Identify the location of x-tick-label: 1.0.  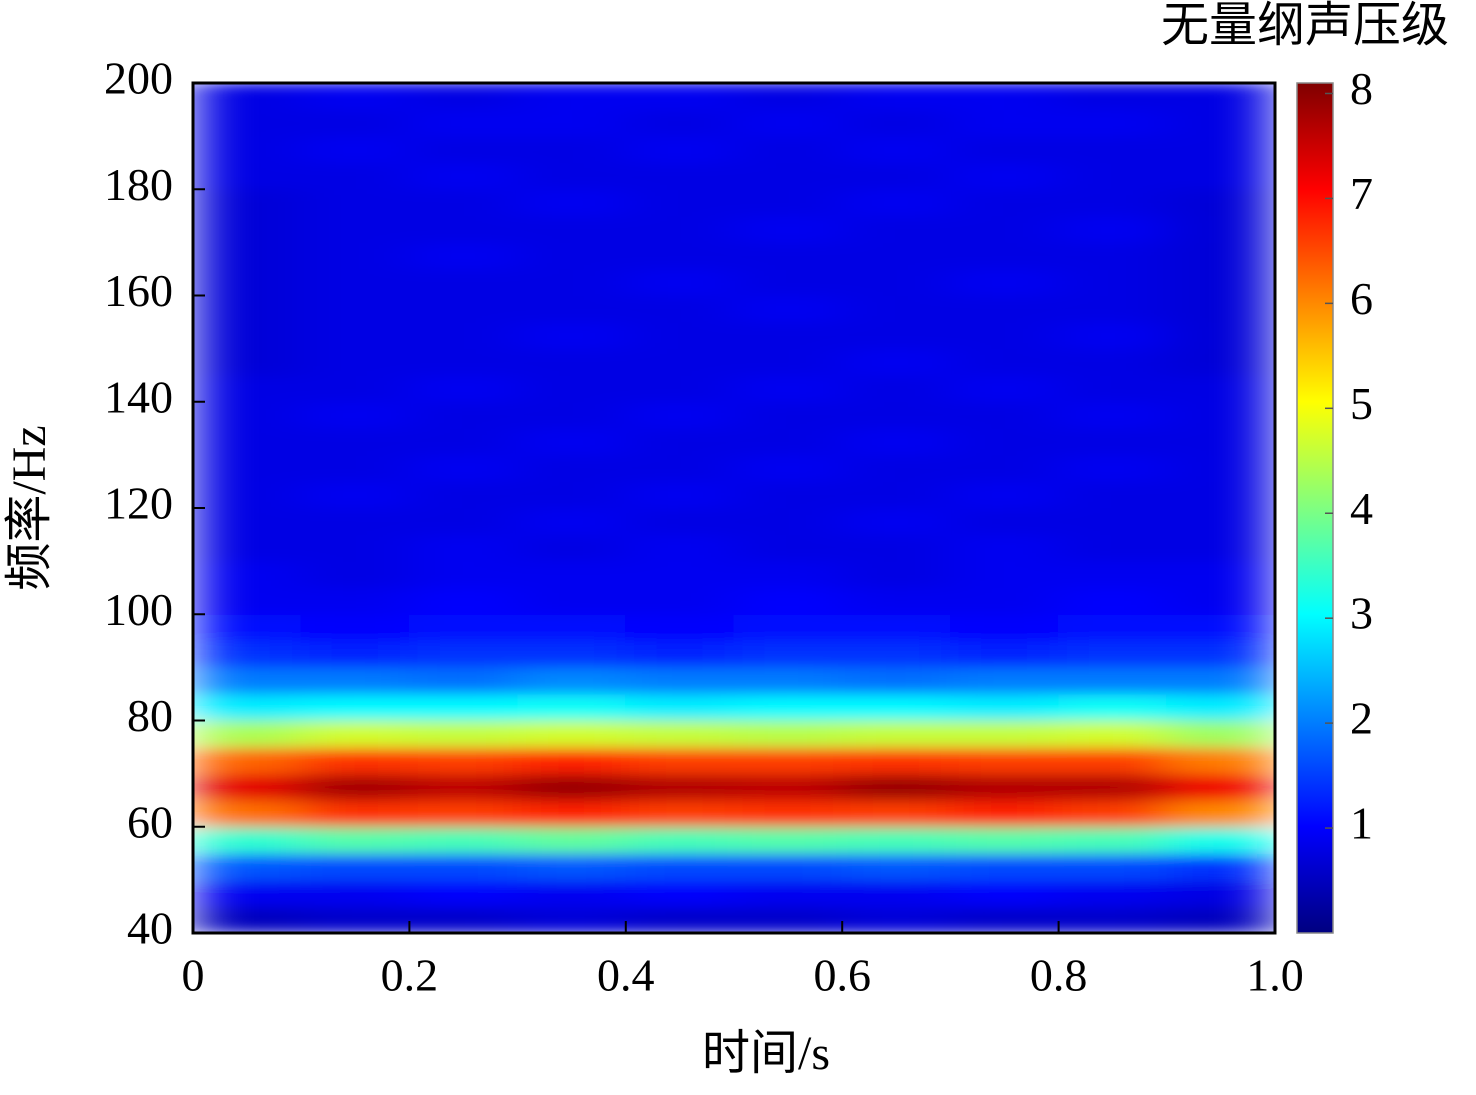
(1275, 975).